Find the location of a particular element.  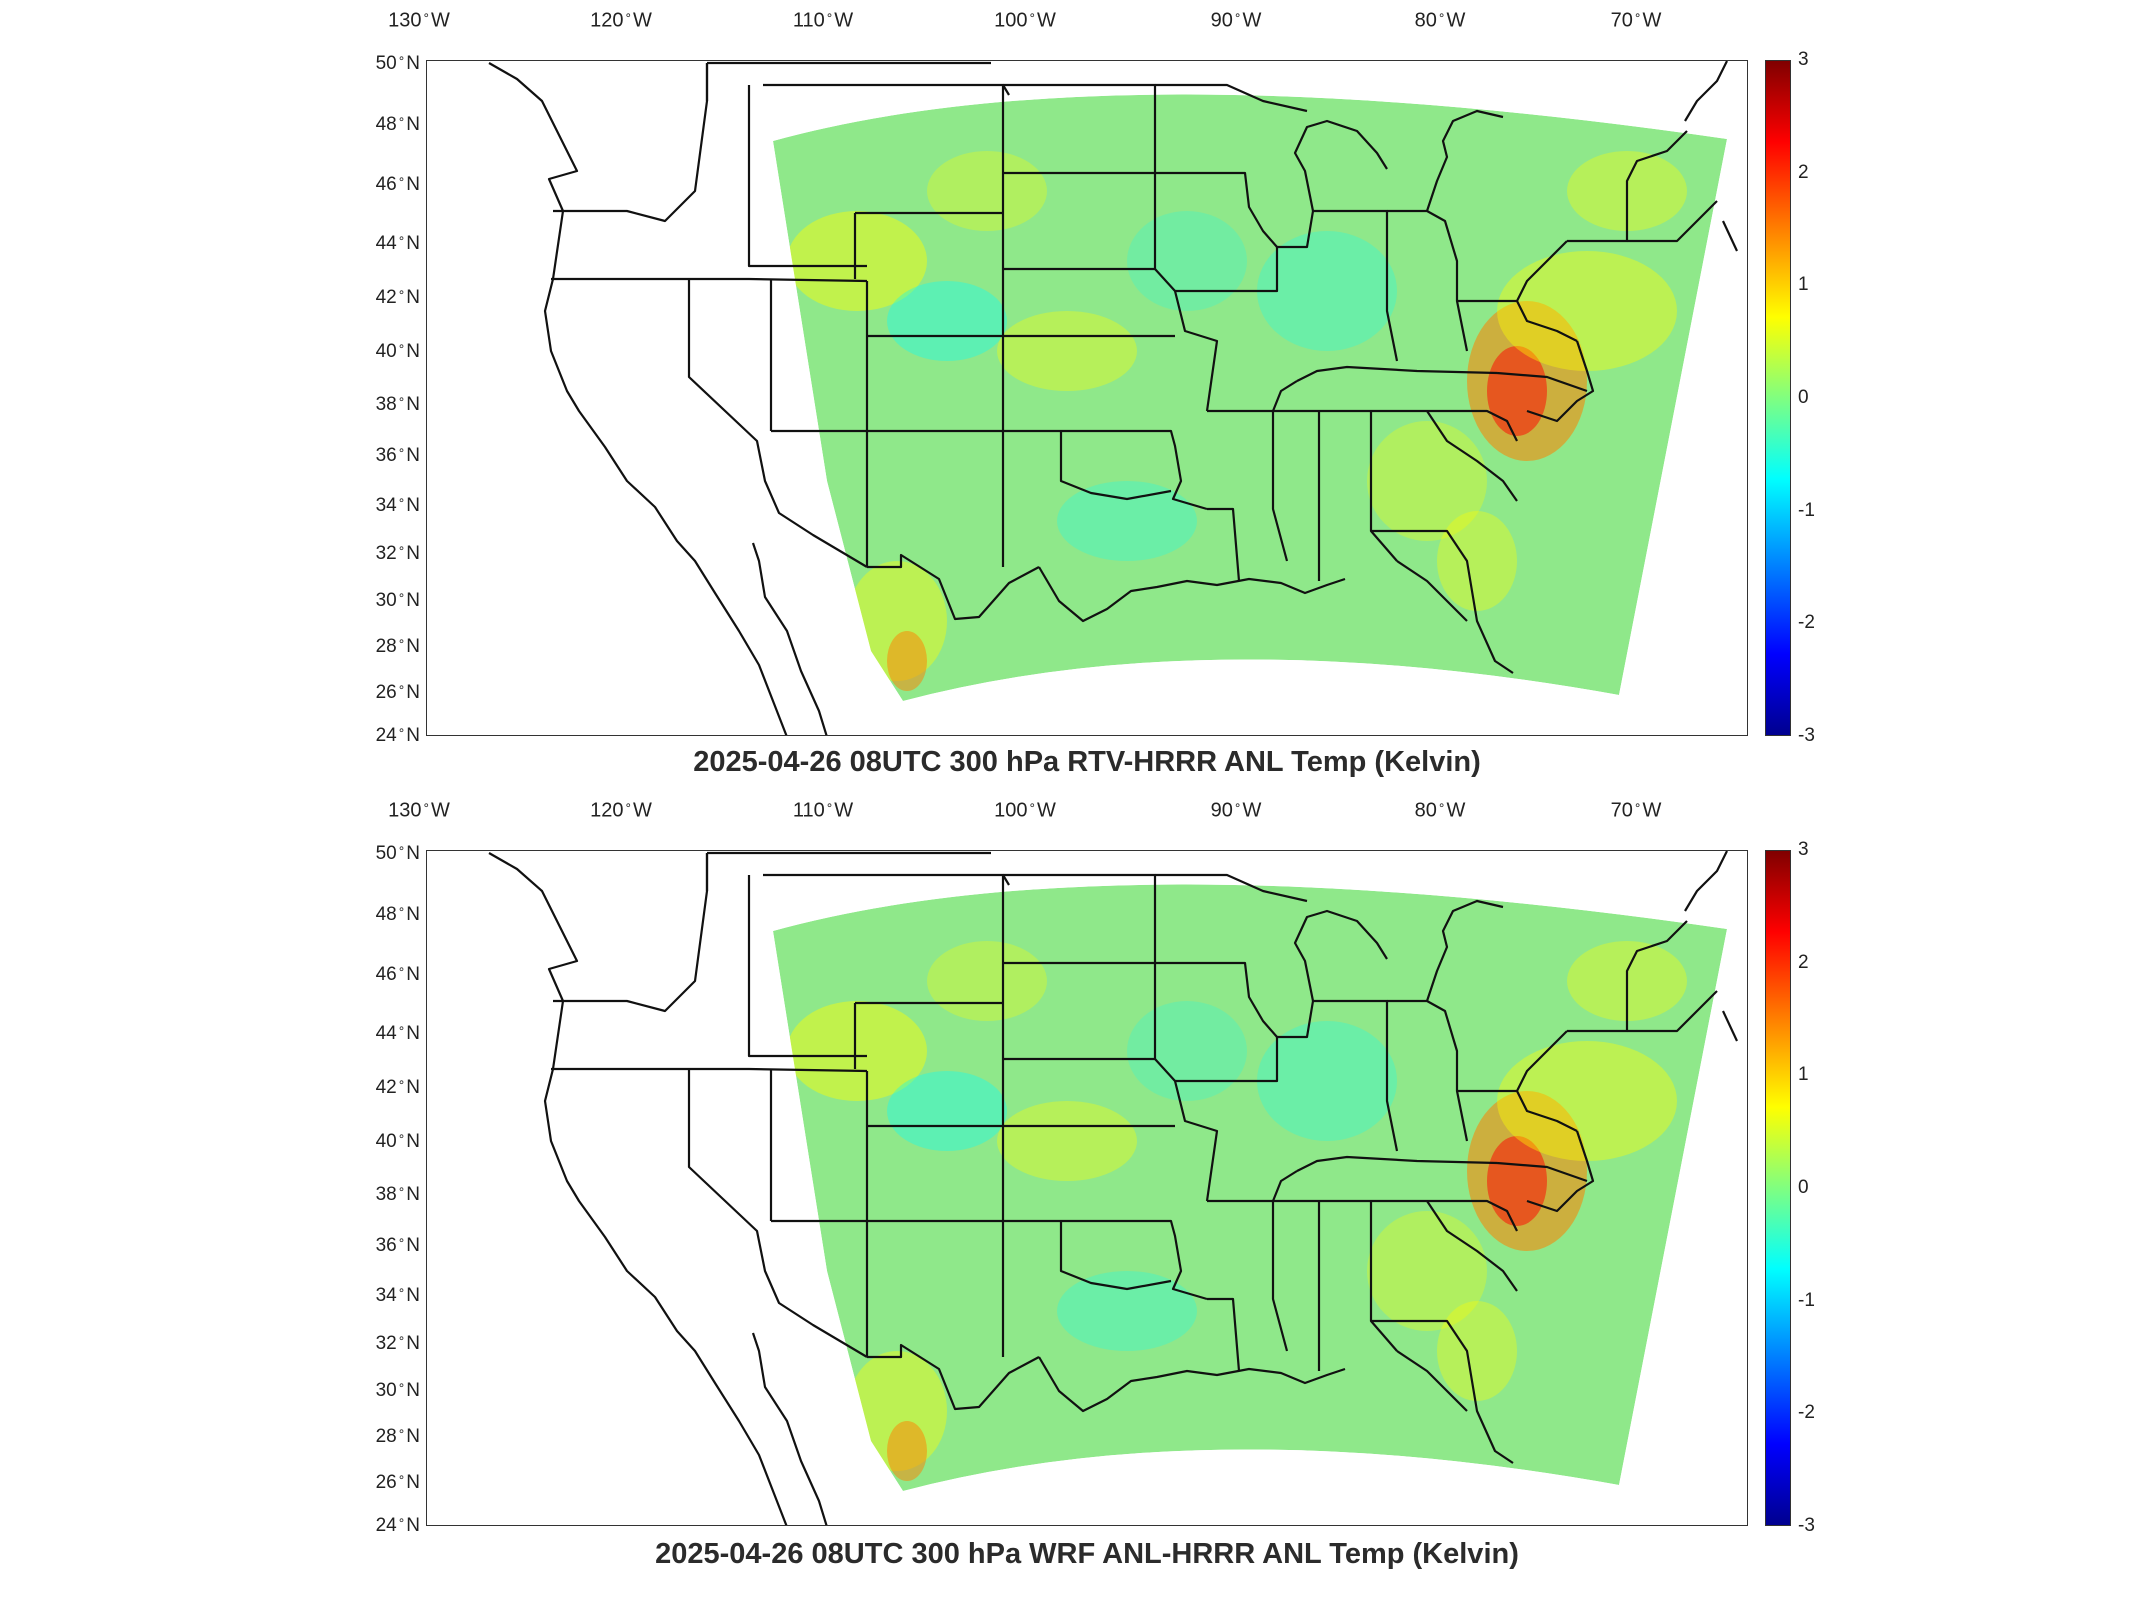

latitude-label: 24∘N is located at coordinates (397, 1524).